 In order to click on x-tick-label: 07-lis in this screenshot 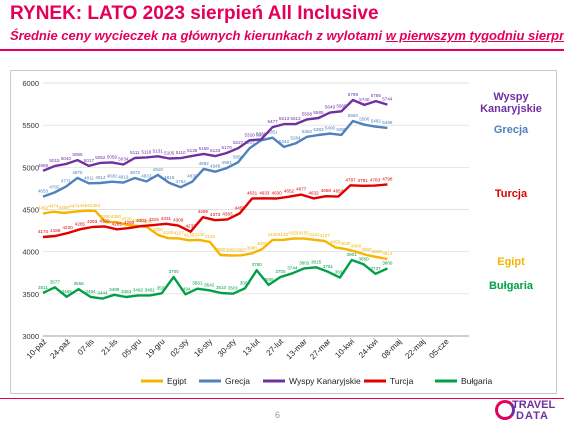, I will do `click(86, 347)`.